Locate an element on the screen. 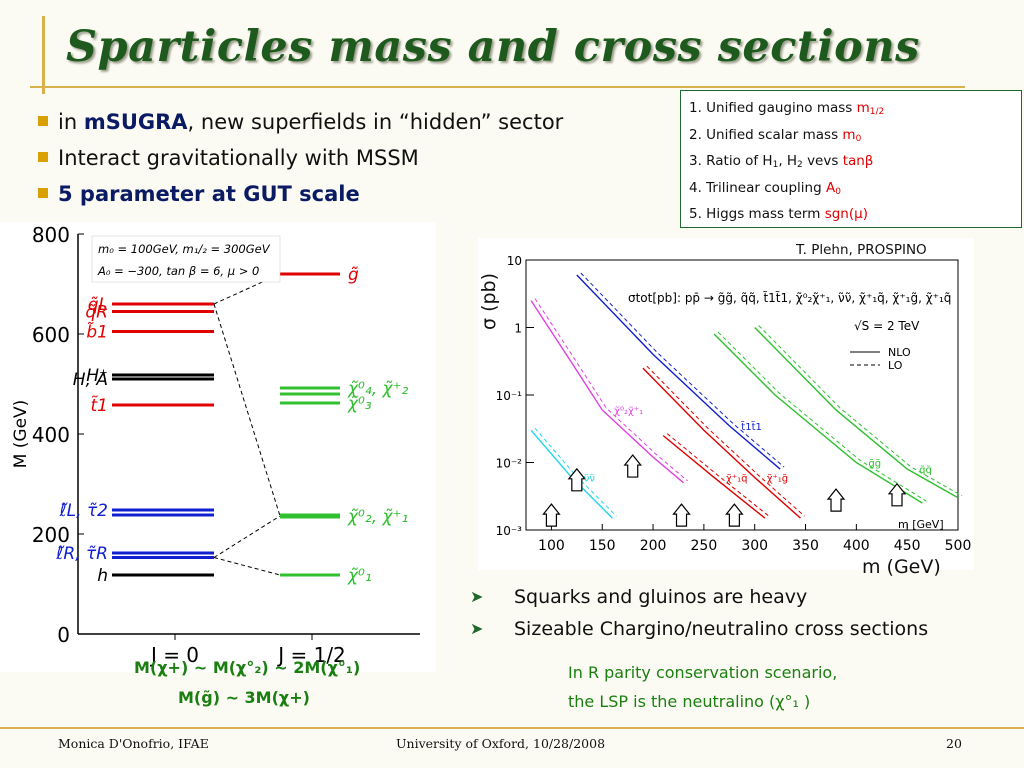 The width and height of the screenshot is (1024, 768). bullet-item: 5 parameter at GUT scale is located at coordinates (348, 194).